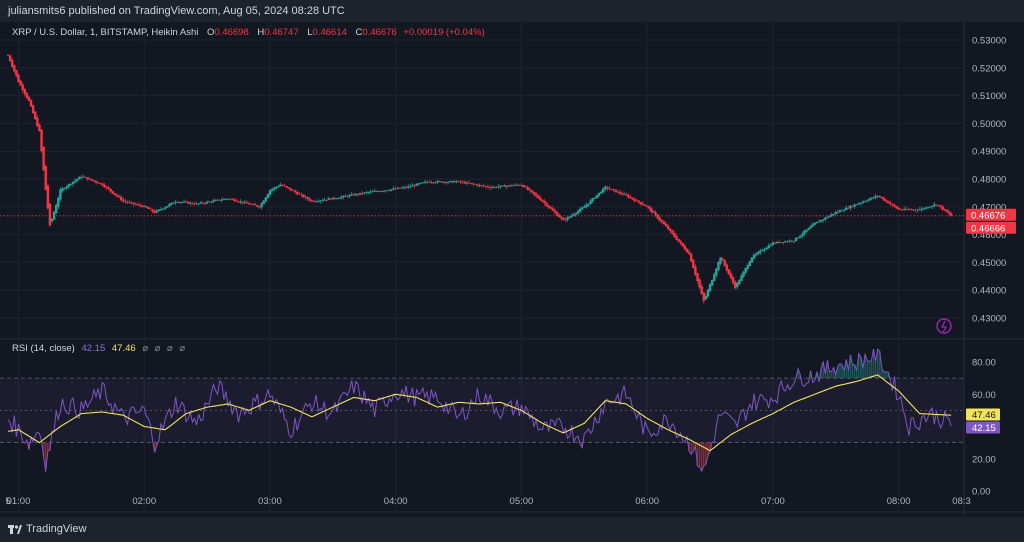  What do you see at coordinates (43, 348) in the screenshot?
I see `rsi-title: RSI (14, close)` at bounding box center [43, 348].